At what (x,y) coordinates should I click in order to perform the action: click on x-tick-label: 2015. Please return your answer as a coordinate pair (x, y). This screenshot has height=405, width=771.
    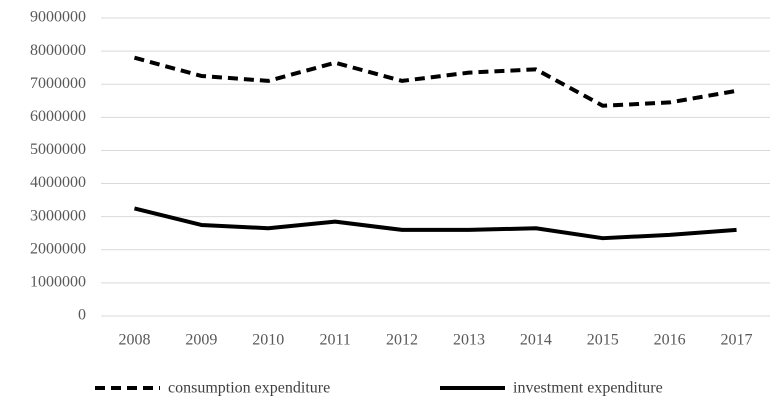
    Looking at the image, I should click on (603, 340).